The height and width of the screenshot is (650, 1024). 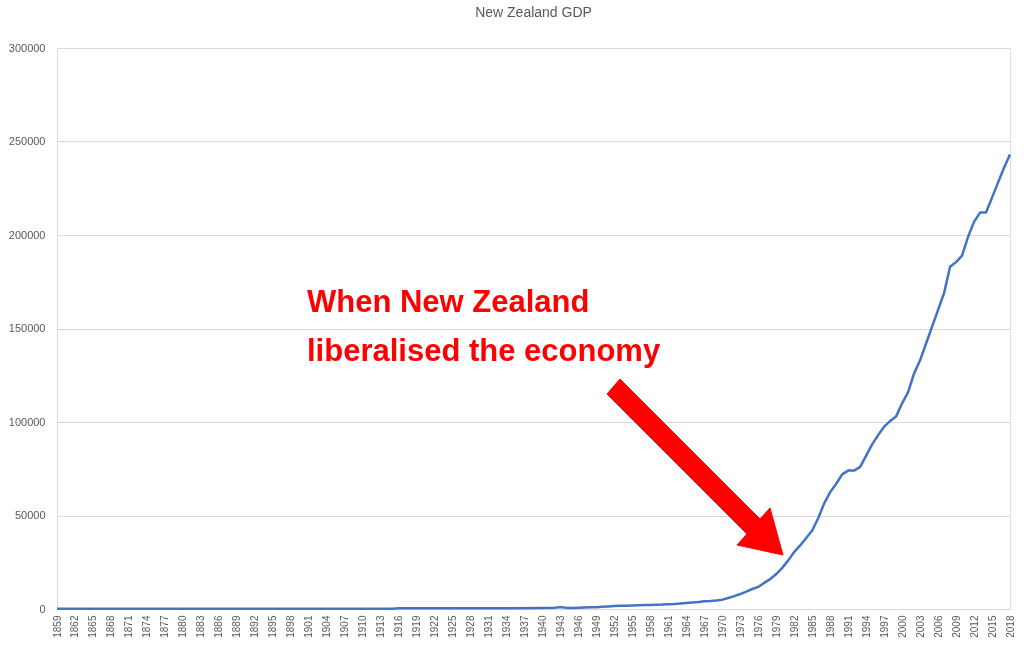 I want to click on x-tick-label: 1871, so click(x=129, y=626).